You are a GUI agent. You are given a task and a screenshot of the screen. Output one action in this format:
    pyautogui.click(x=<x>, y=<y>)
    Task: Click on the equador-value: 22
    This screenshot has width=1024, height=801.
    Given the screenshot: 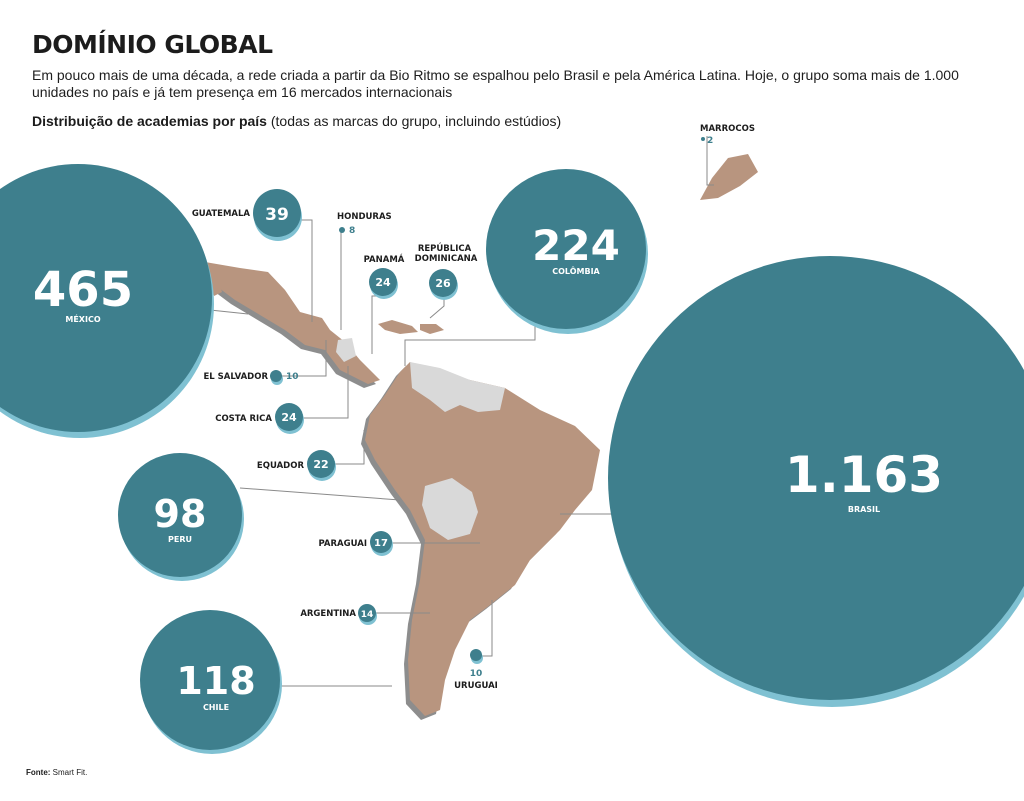 What is the action you would take?
    pyautogui.click(x=320, y=464)
    